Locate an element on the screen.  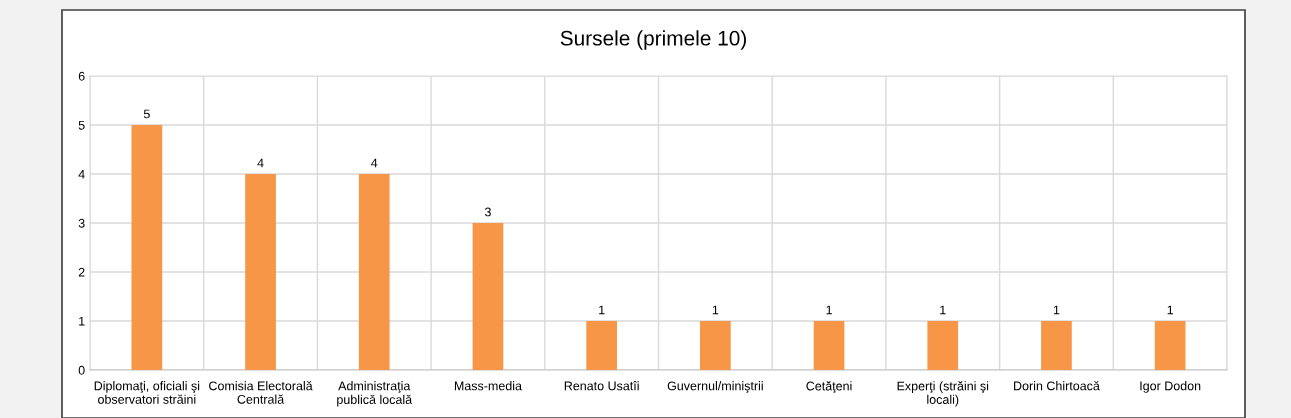
chart-title: Sursele (primele 10) is located at coordinates (653, 40).